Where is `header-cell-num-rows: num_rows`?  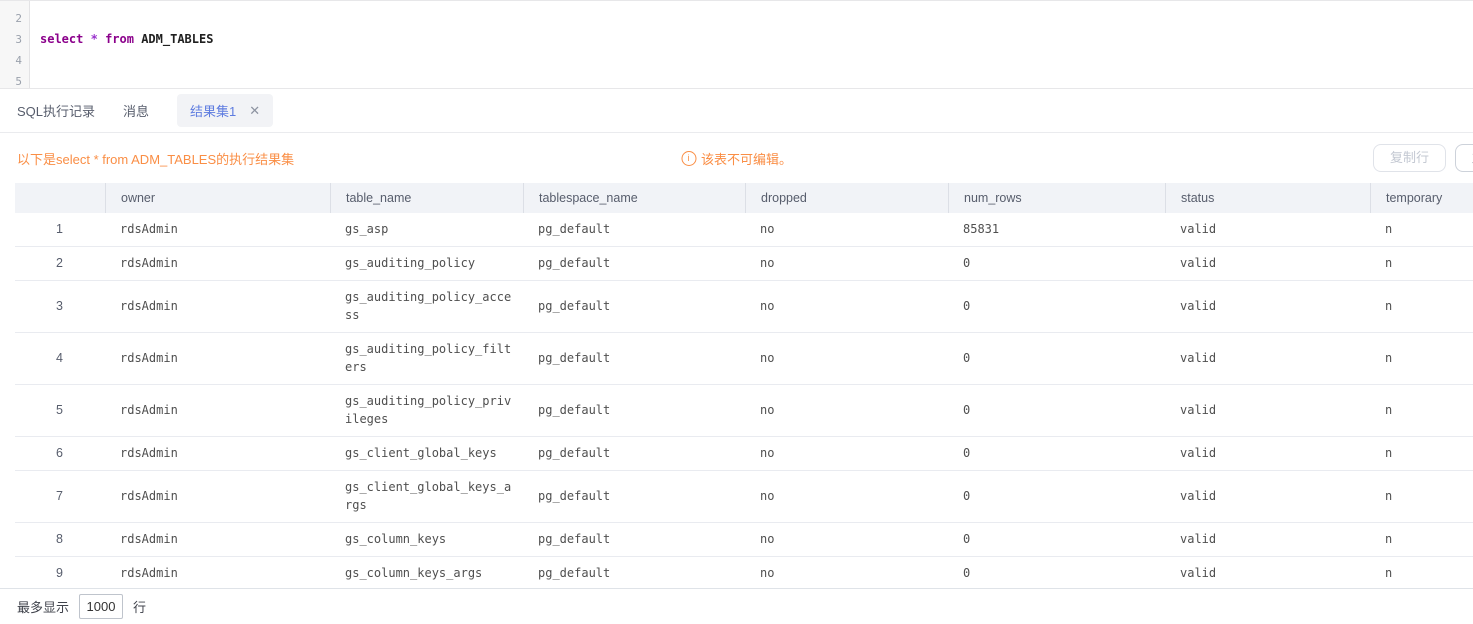 header-cell-num-rows: num_rows is located at coordinates (1056, 198).